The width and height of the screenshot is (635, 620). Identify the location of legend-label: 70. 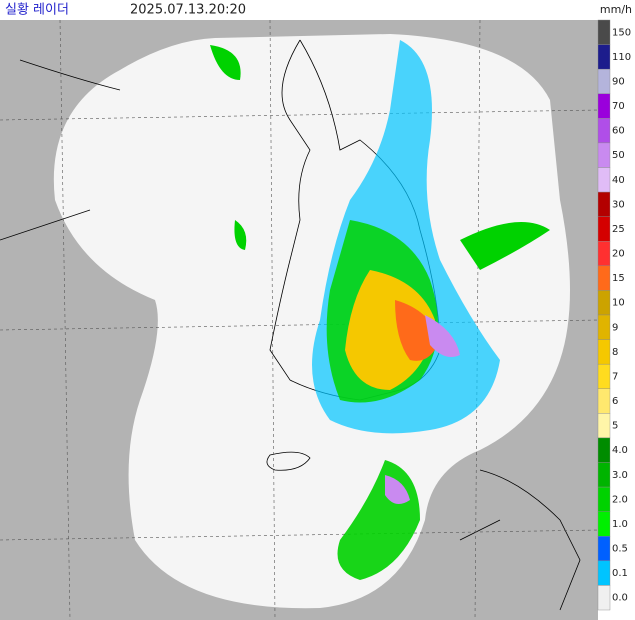
(618, 106).